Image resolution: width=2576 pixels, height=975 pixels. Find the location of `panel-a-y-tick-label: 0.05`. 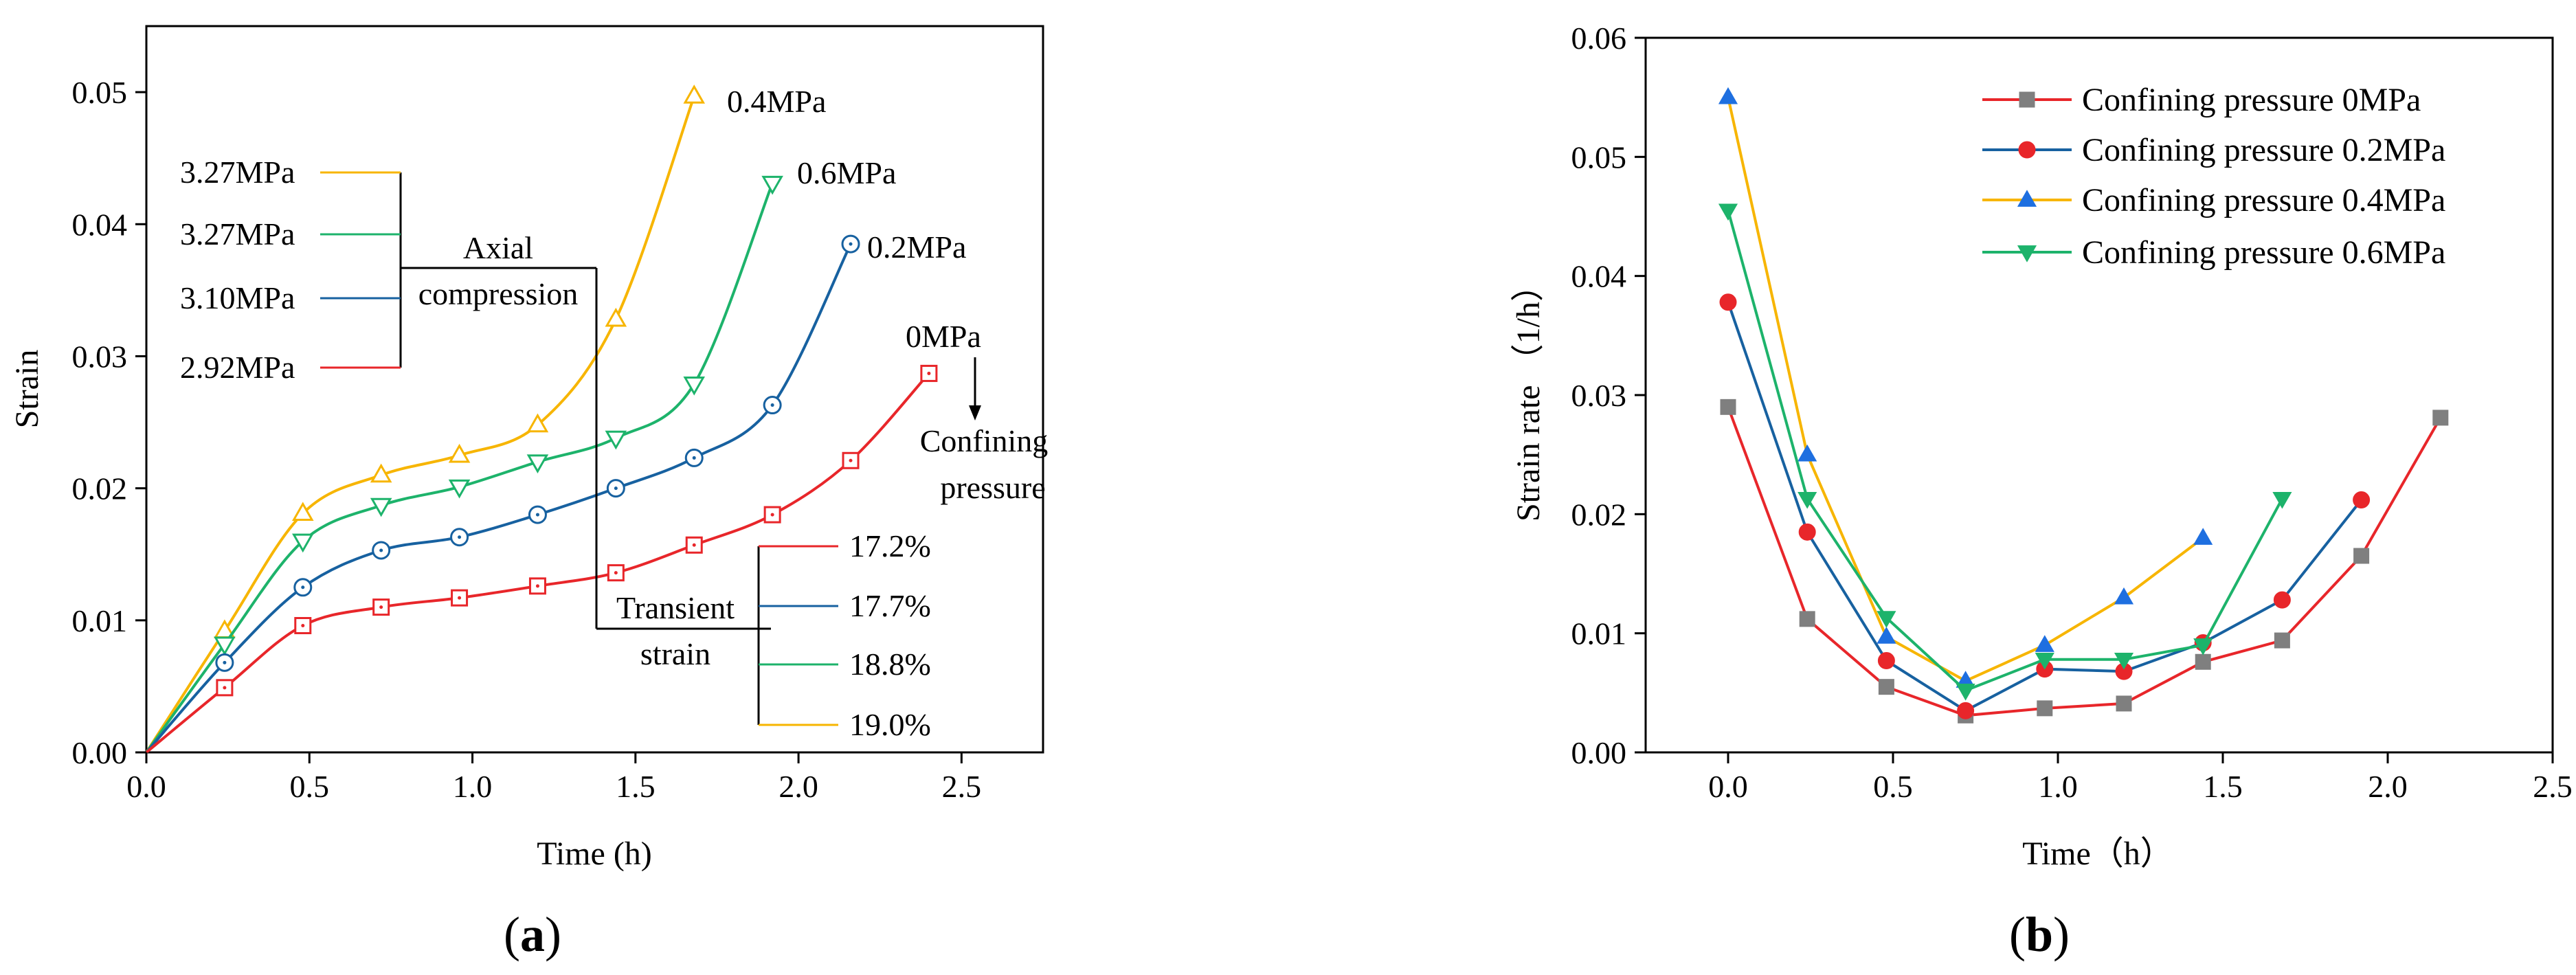

panel-a-y-tick-label: 0.05 is located at coordinates (100, 92).